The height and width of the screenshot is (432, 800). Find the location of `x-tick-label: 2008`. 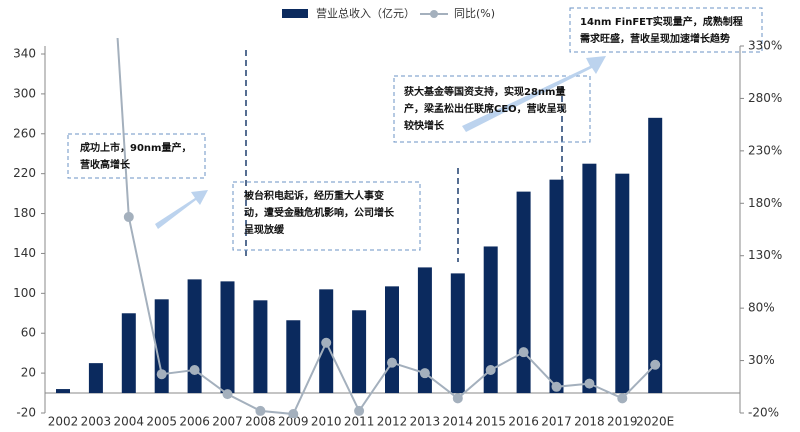

x-tick-label: 2008 is located at coordinates (260, 422).